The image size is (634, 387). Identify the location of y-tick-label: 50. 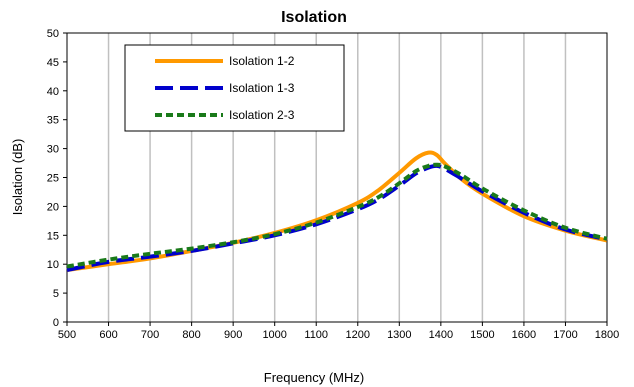
(53, 34).